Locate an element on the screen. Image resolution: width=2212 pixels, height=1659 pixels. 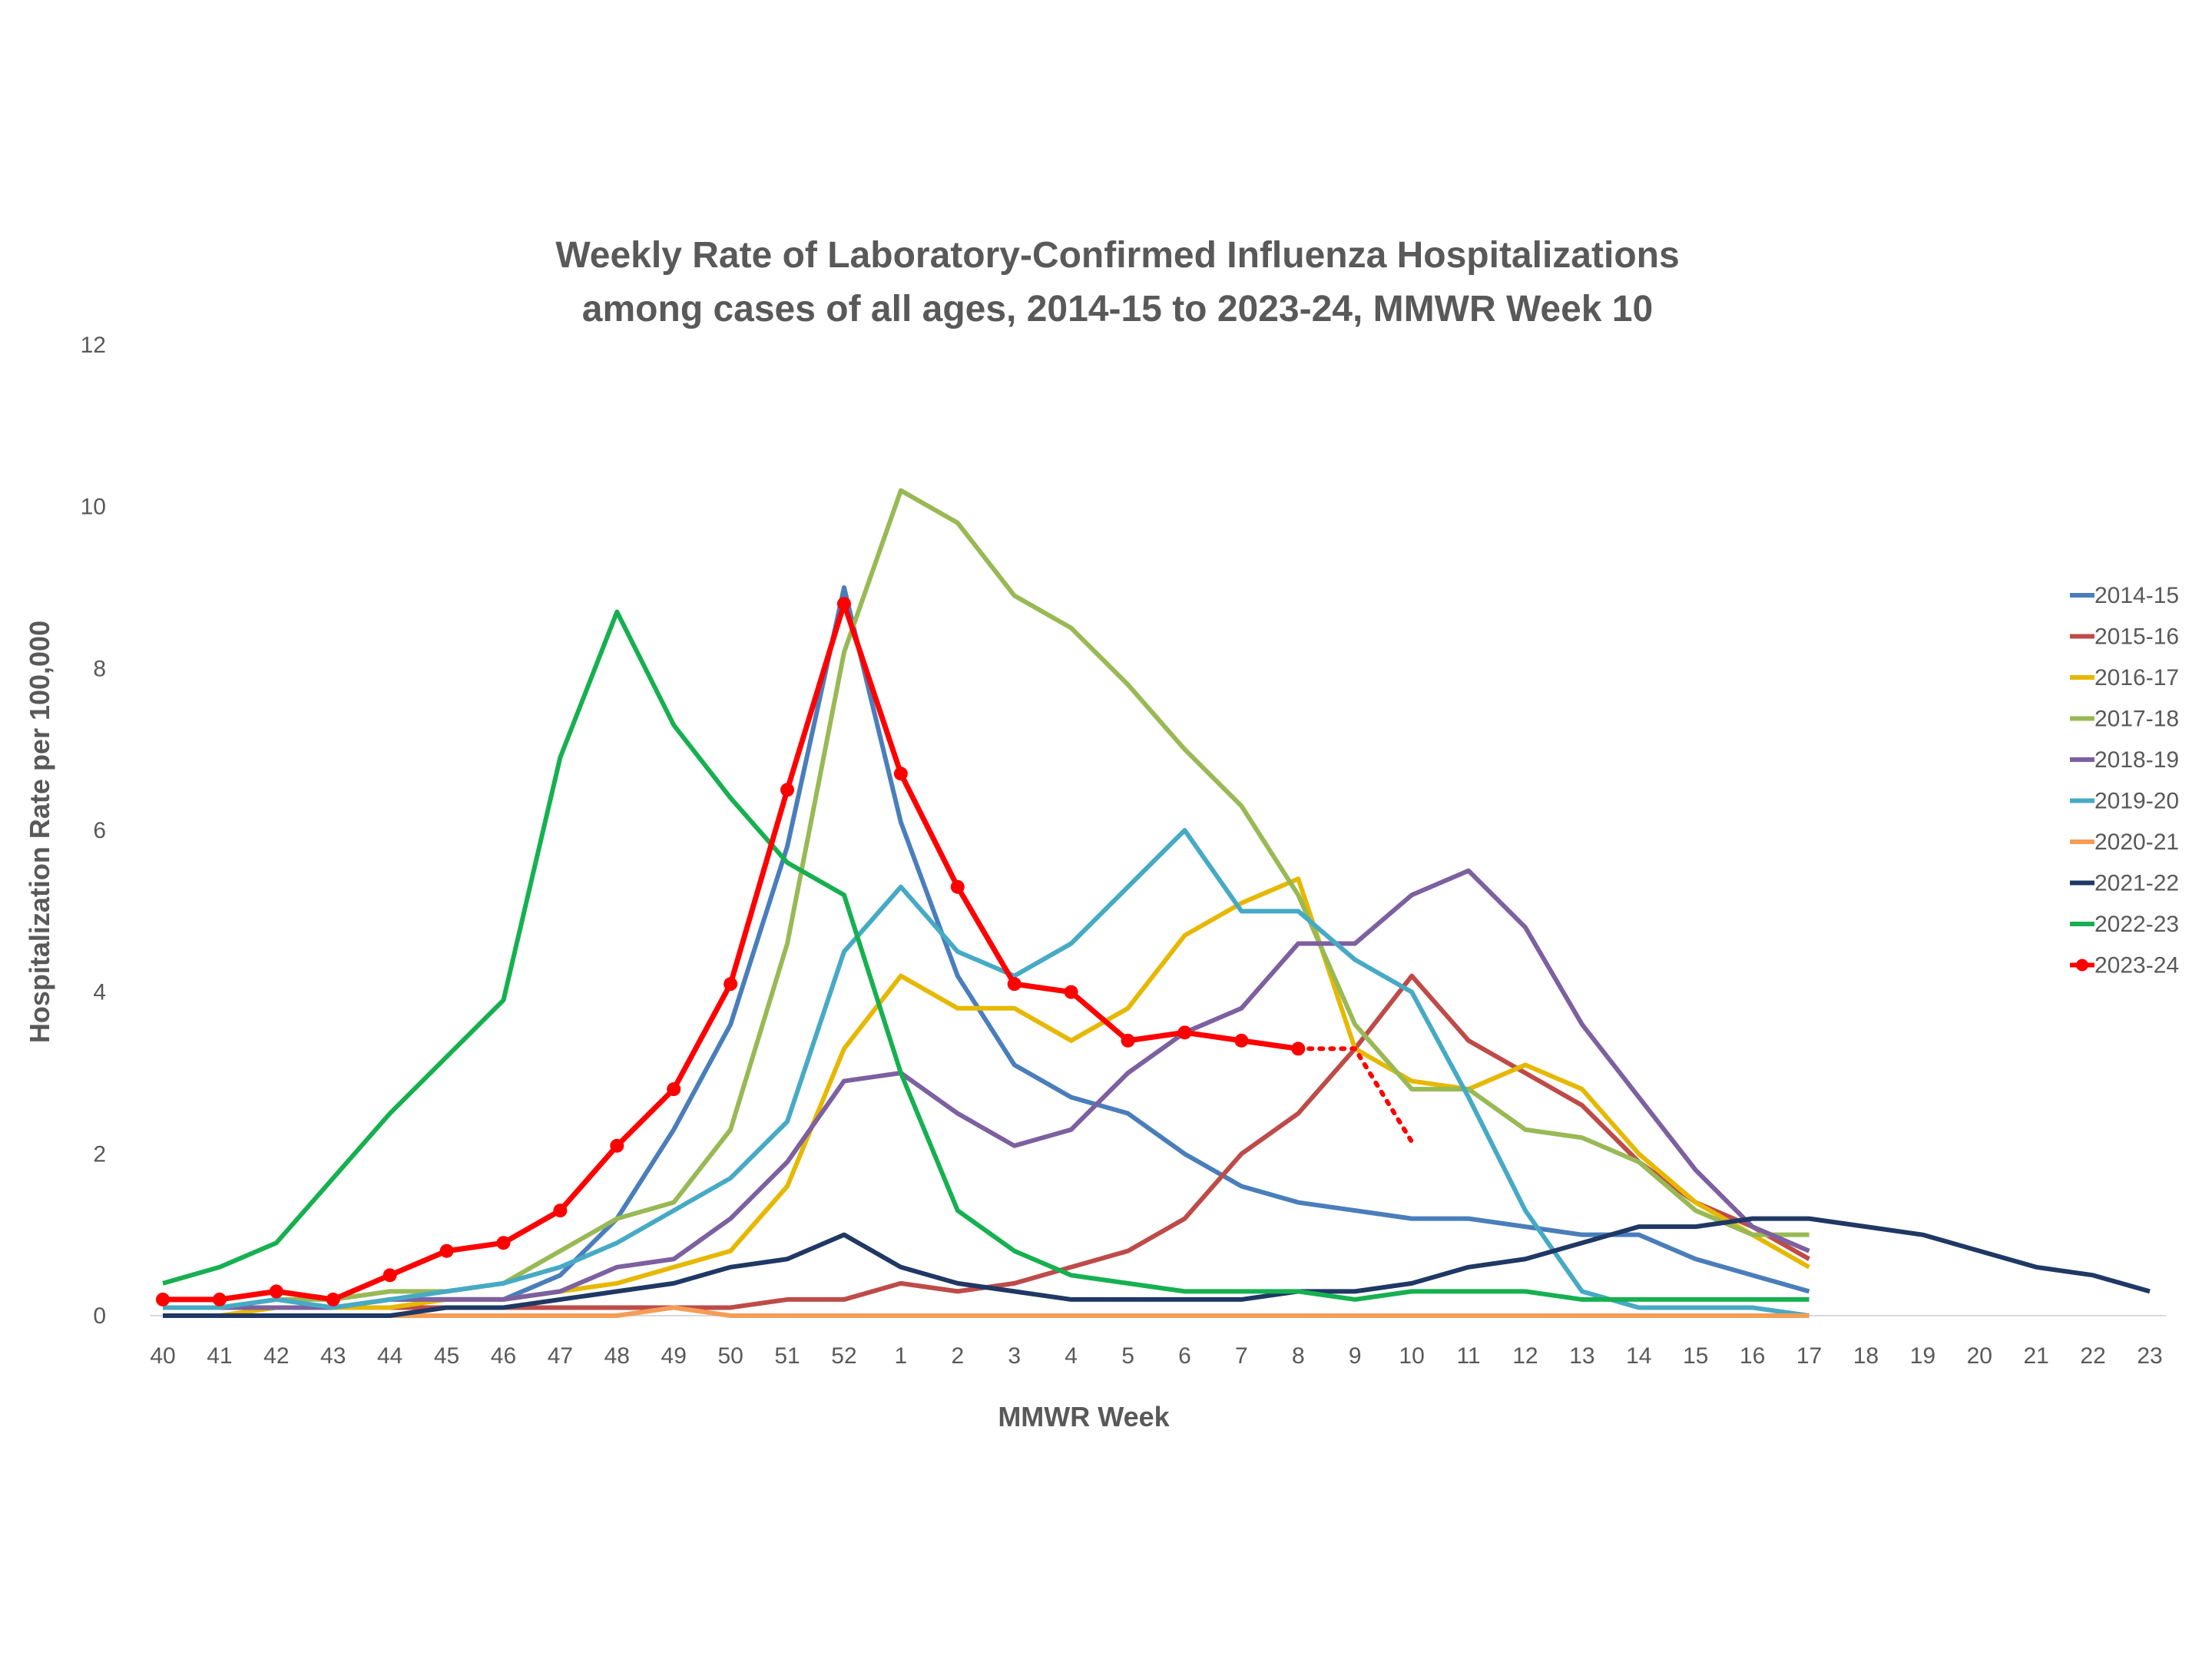
y-axis-title: Hospitalization Rate per 100,000 is located at coordinates (40, 832).